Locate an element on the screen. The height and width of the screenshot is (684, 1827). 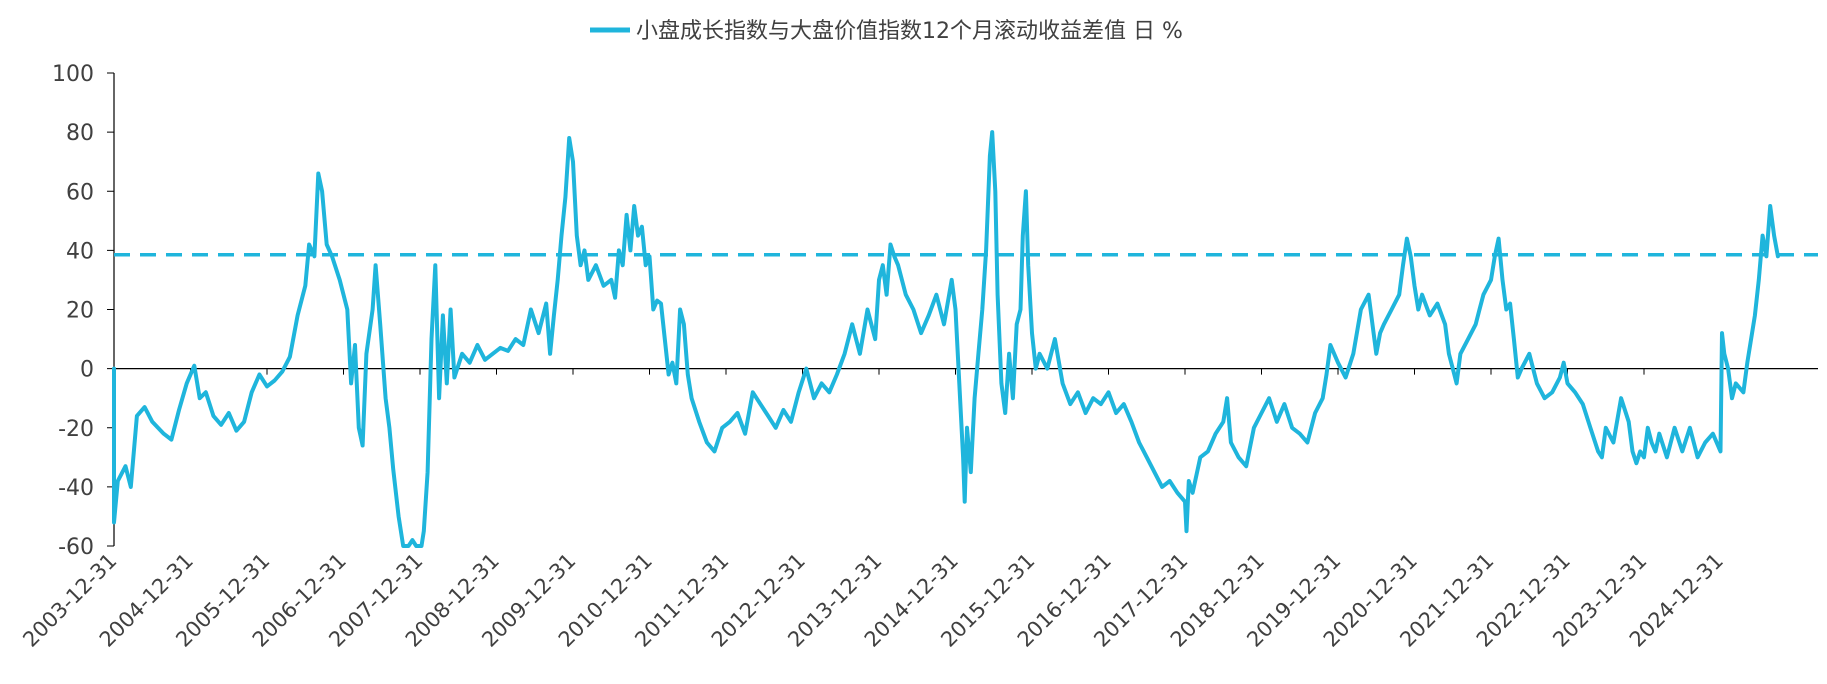
y-tick-label: 20 is located at coordinates (80, 311).